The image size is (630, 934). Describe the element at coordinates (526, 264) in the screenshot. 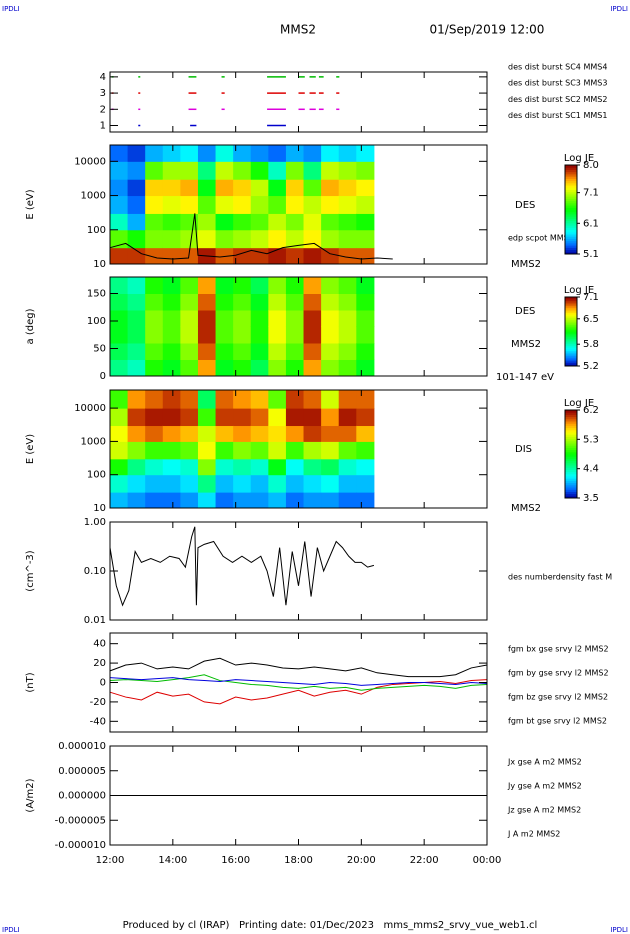

I see `annotation: MMS2` at that location.